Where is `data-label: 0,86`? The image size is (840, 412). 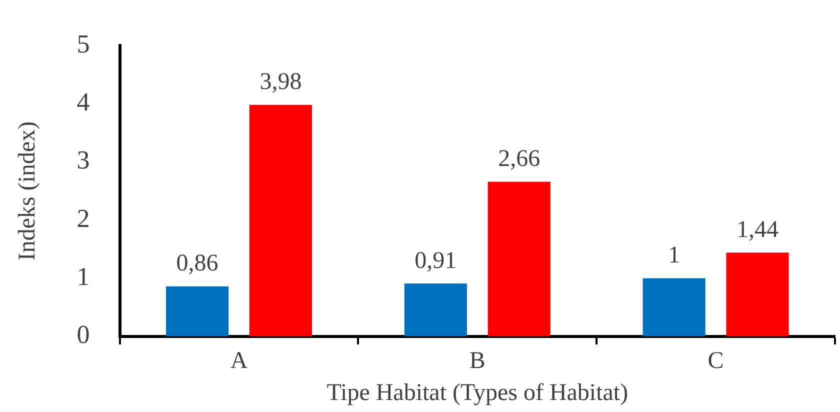
data-label: 0,86 is located at coordinates (197, 263).